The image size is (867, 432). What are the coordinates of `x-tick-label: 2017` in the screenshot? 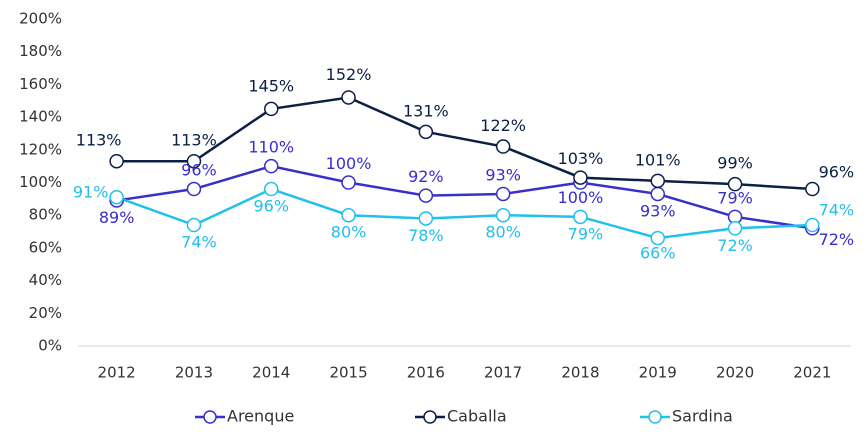 It's located at (503, 373).